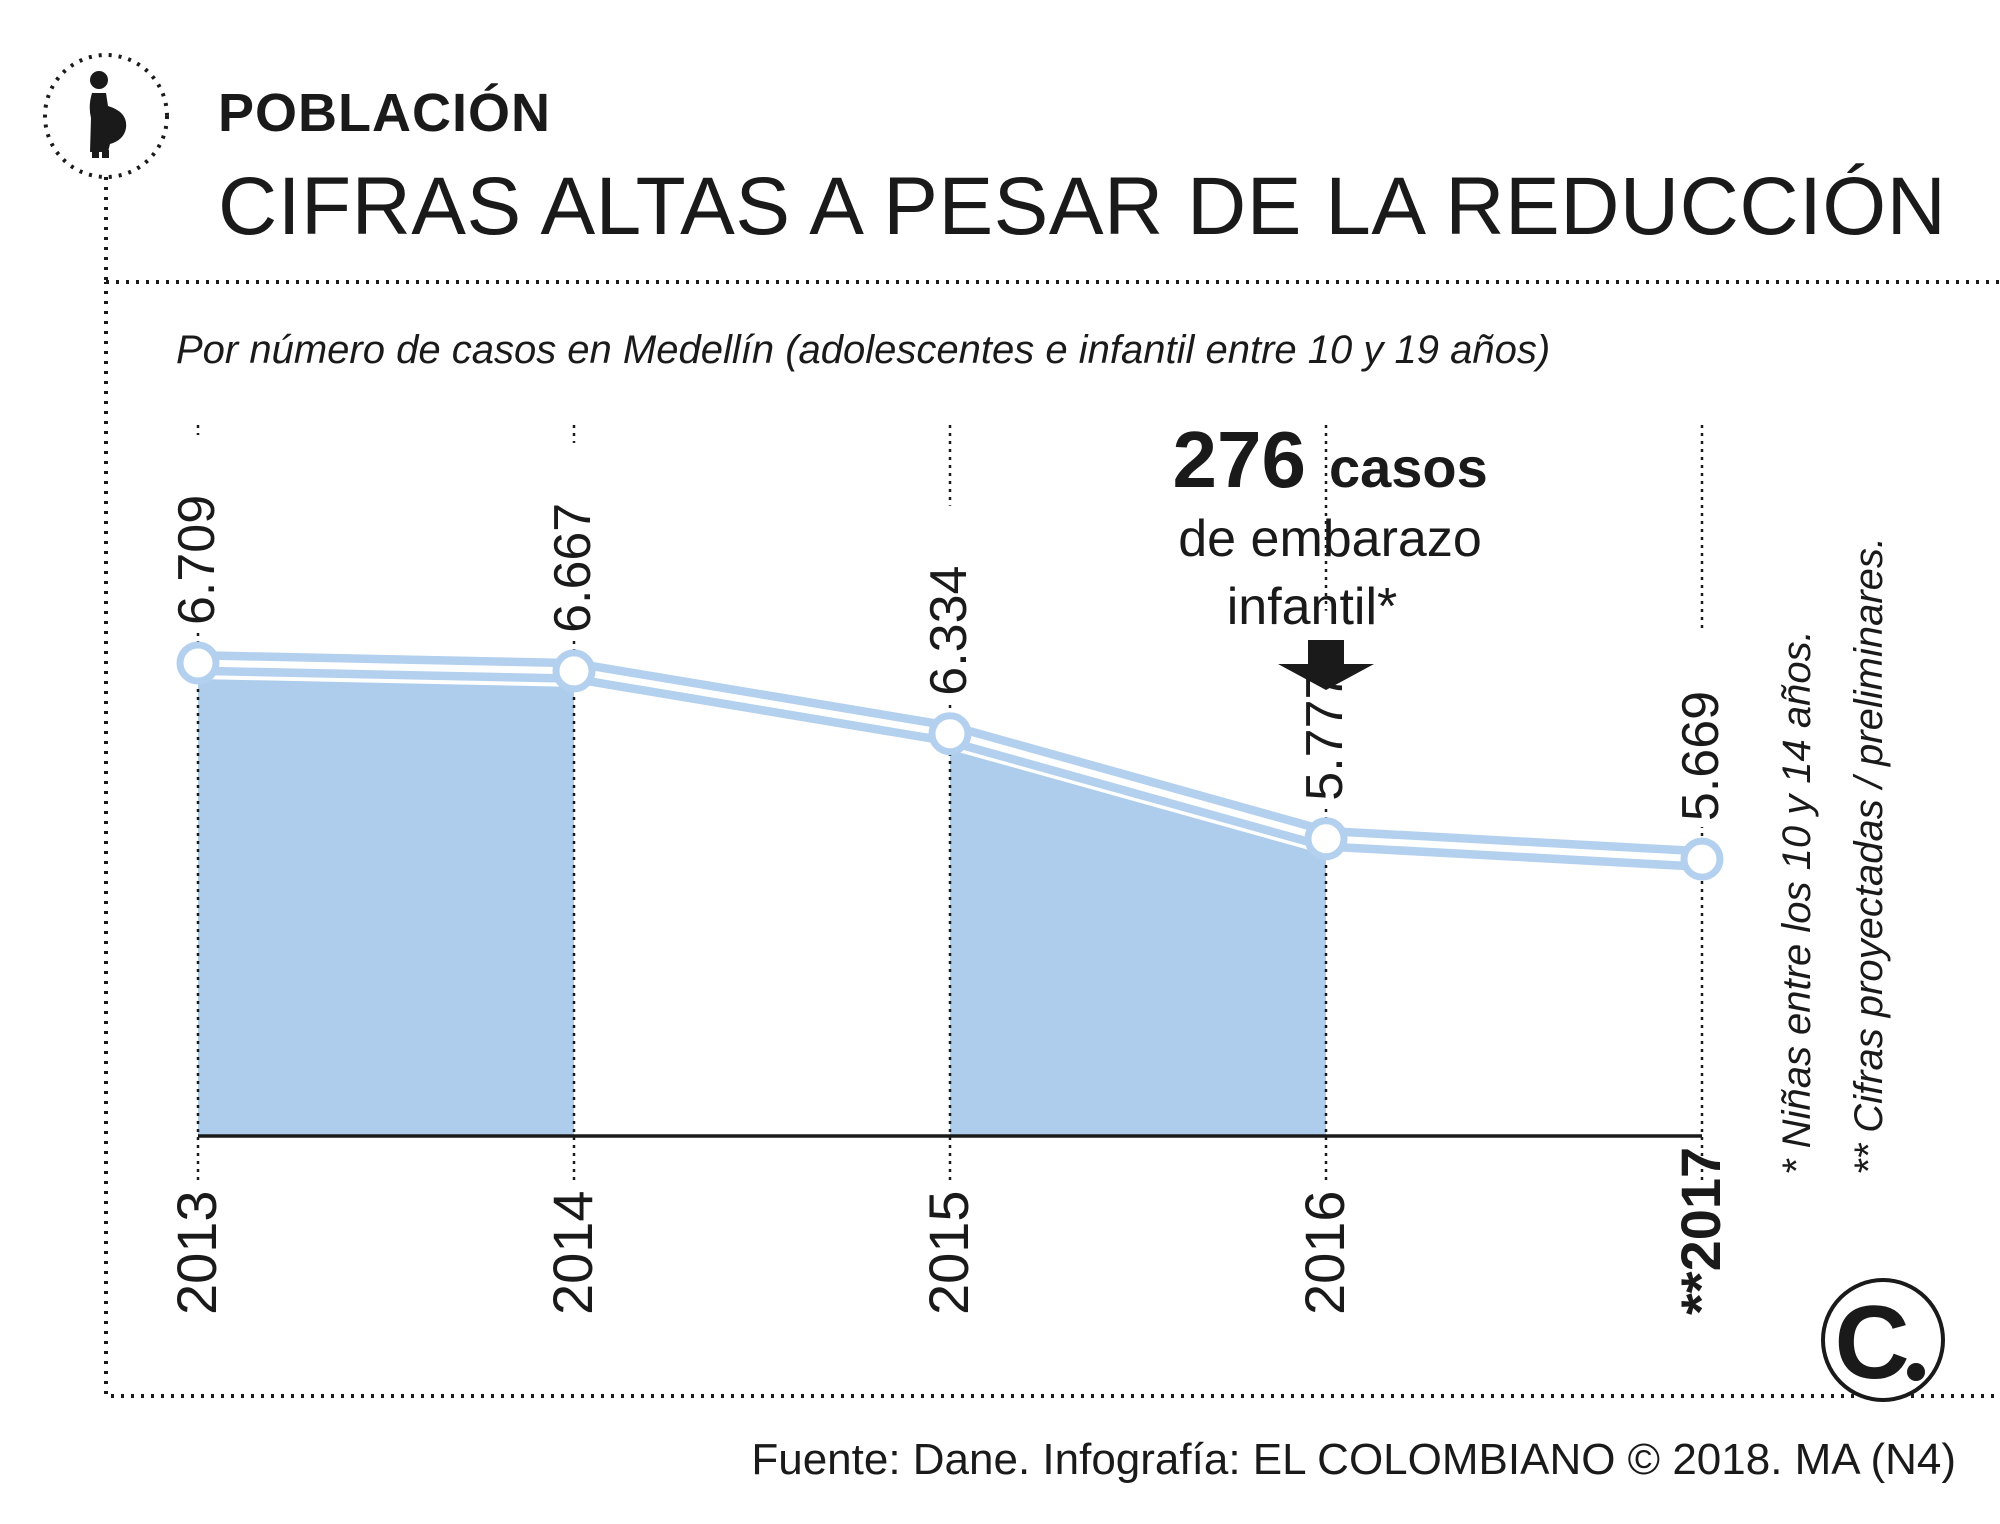  What do you see at coordinates (384, 113) in the screenshot?
I see `section-kicker: POBLACIÓN` at bounding box center [384, 113].